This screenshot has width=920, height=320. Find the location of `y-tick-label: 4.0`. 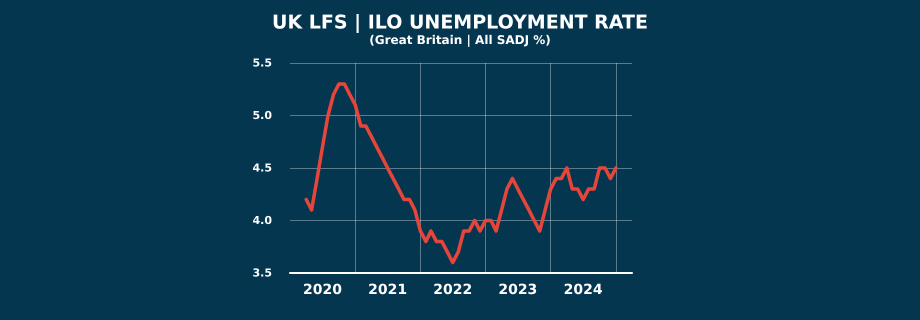

y-tick-label: 4.0 is located at coordinates (262, 220).